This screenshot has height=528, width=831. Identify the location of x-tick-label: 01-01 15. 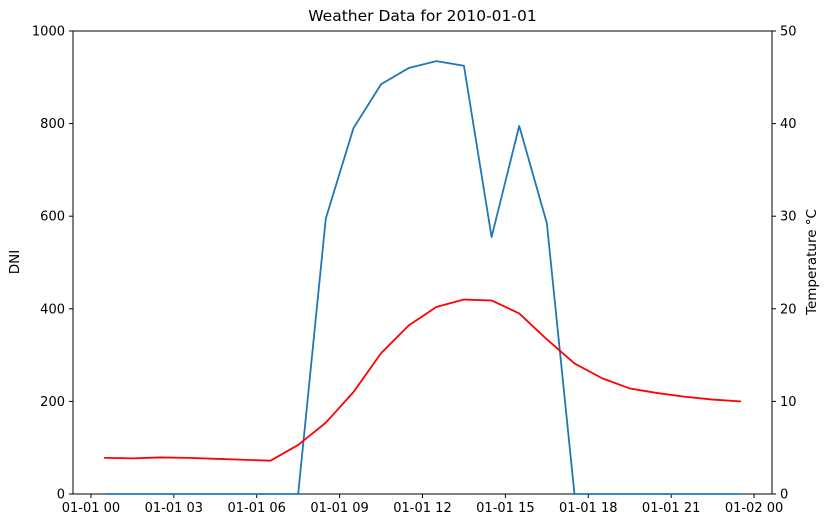
(505, 508).